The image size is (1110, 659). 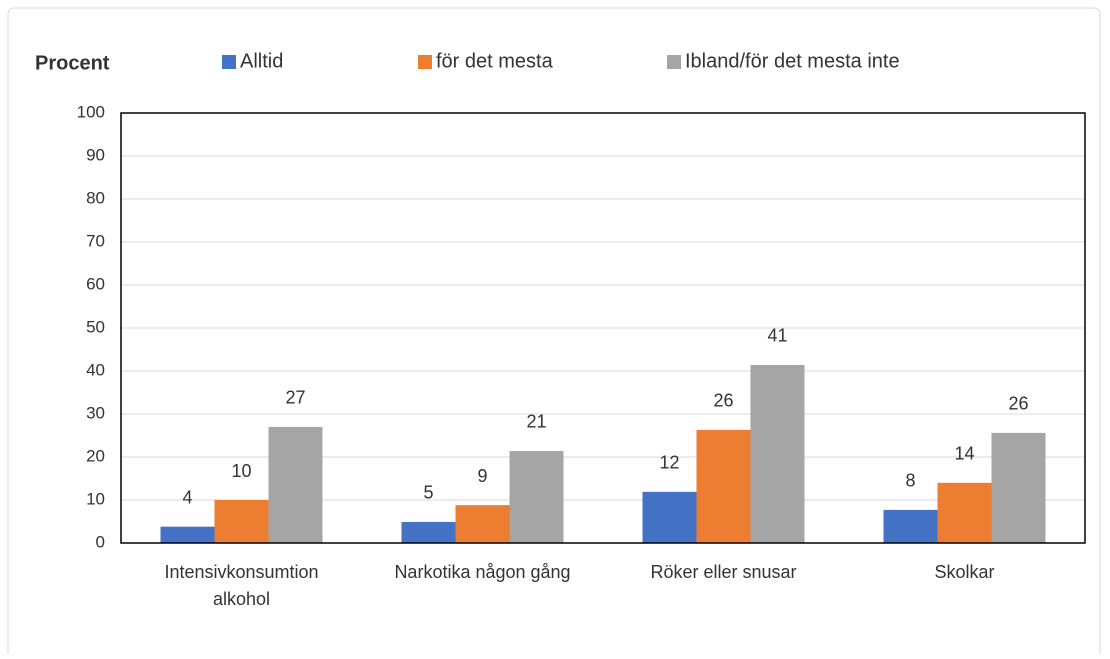 What do you see at coordinates (95, 154) in the screenshot?
I see `y-tick-label: 90` at bounding box center [95, 154].